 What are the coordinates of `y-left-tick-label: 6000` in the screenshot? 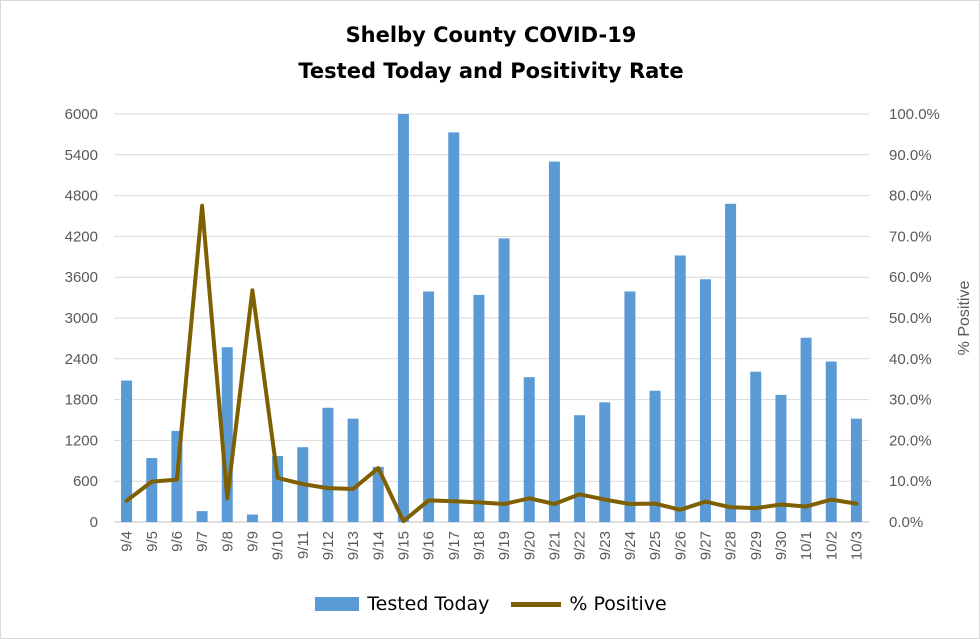 It's located at (81, 114).